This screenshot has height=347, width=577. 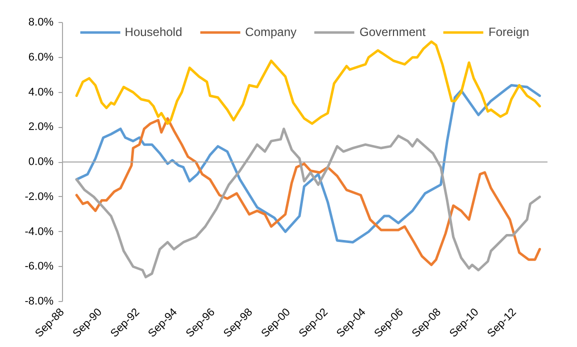 I want to click on legend-label: Household, so click(x=153, y=32).